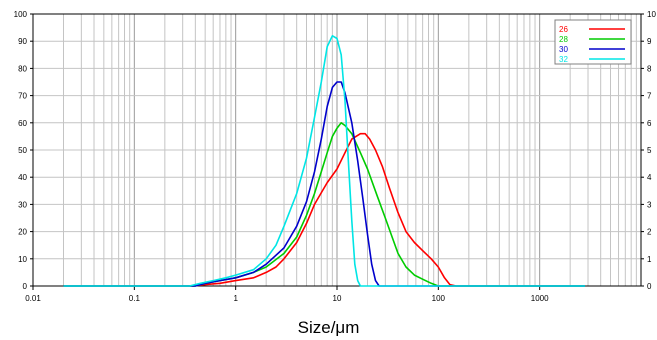 The width and height of the screenshot is (657, 340). Describe the element at coordinates (563, 39) in the screenshot. I see `legend-label-28: 28` at that location.